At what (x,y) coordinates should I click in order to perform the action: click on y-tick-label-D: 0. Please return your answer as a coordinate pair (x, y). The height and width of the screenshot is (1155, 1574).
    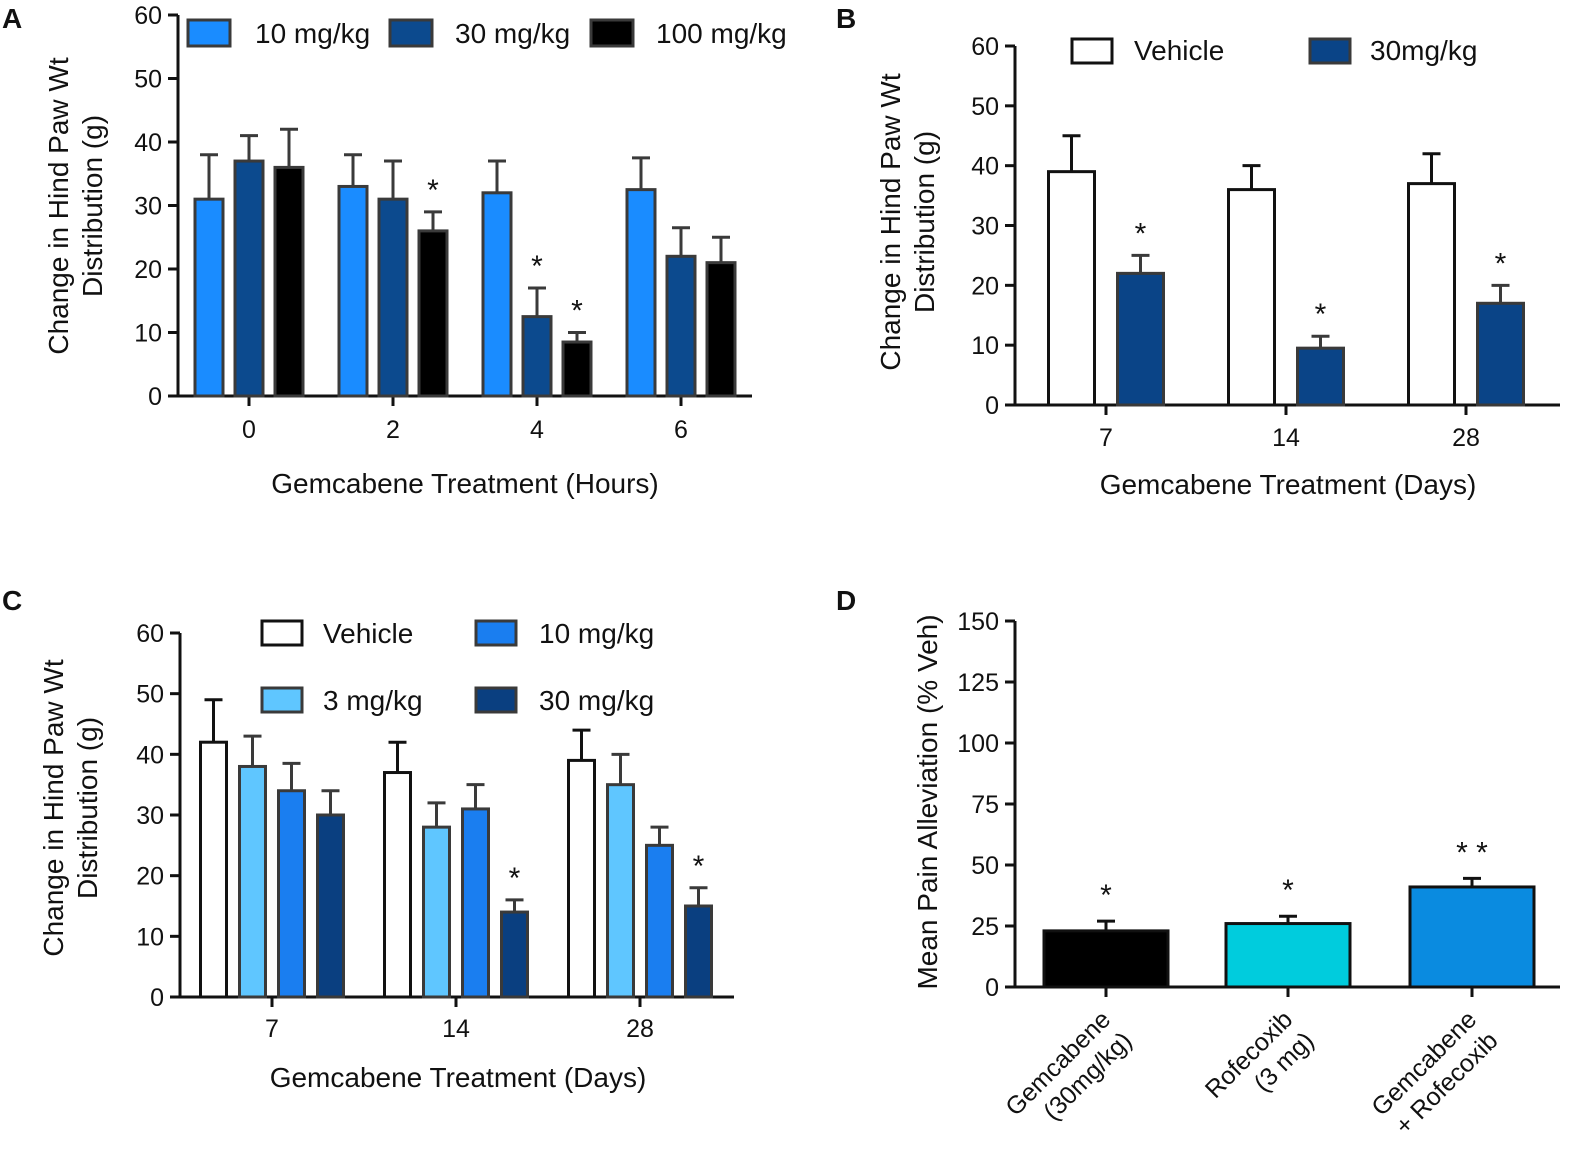
    Looking at the image, I should click on (992, 988).